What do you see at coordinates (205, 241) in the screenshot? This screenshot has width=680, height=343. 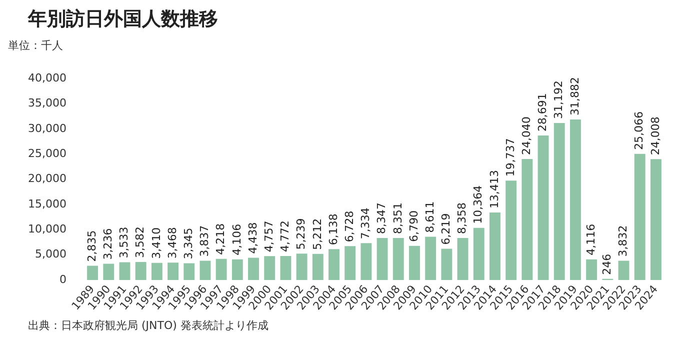 I see `data-label: 3,837` at bounding box center [205, 241].